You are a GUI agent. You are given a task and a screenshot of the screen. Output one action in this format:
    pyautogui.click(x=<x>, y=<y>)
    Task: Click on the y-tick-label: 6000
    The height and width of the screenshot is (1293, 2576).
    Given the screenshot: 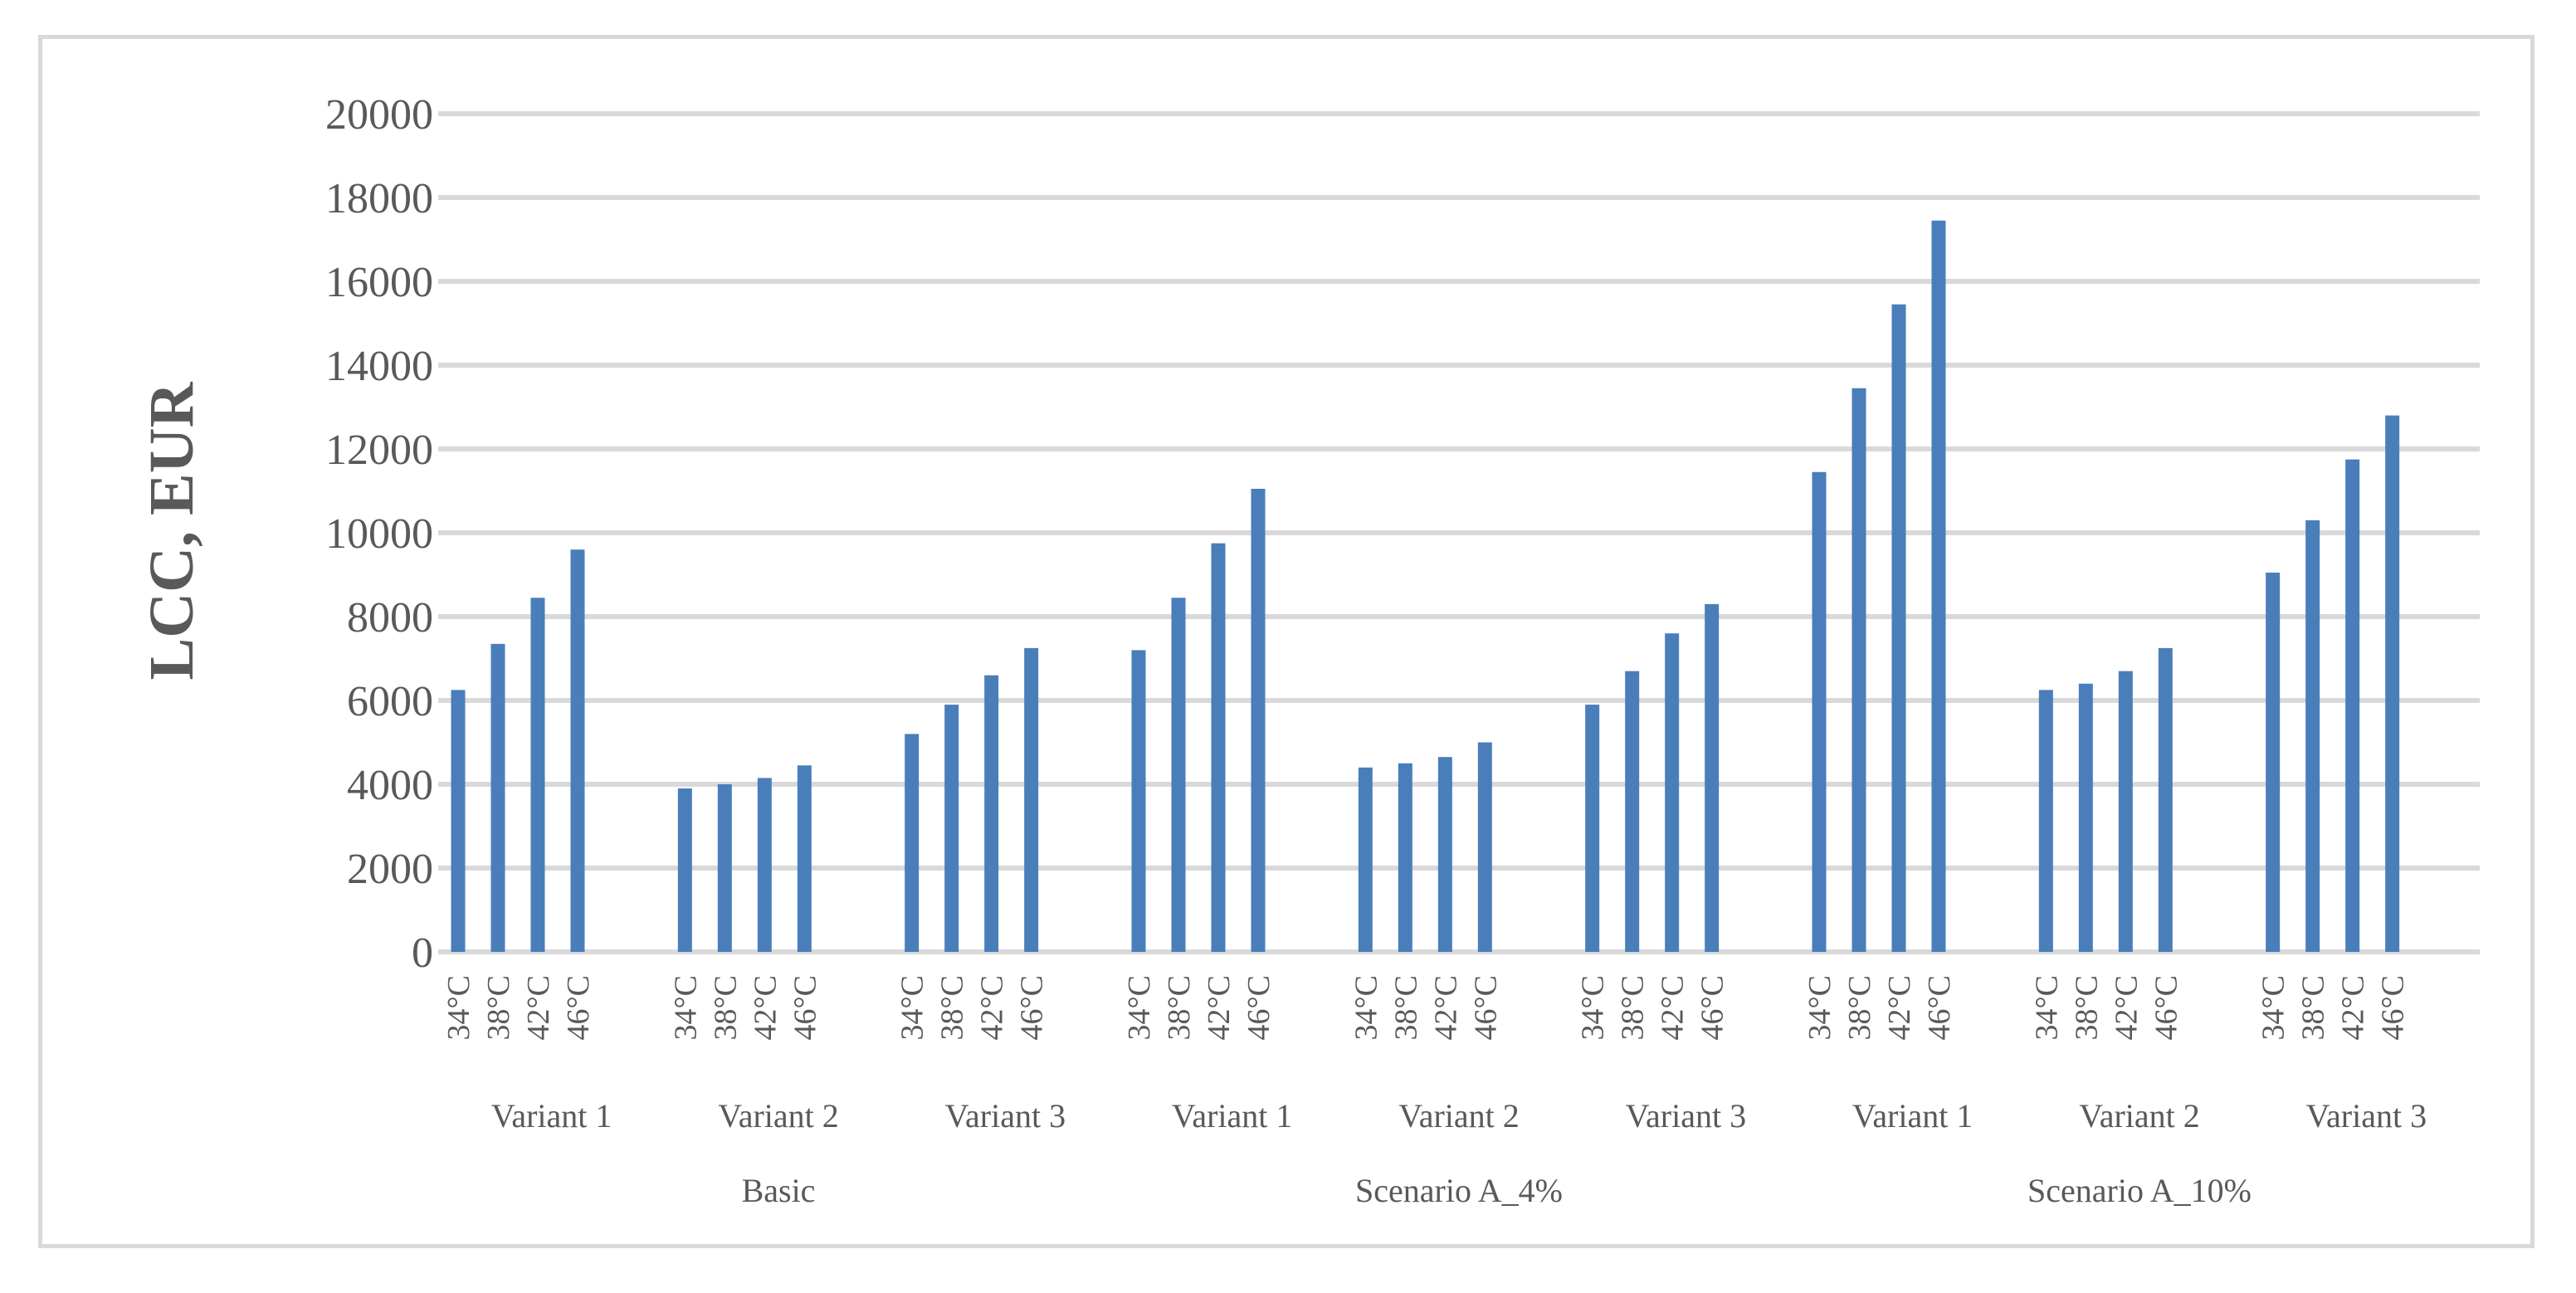 What is the action you would take?
    pyautogui.click(x=390, y=701)
    